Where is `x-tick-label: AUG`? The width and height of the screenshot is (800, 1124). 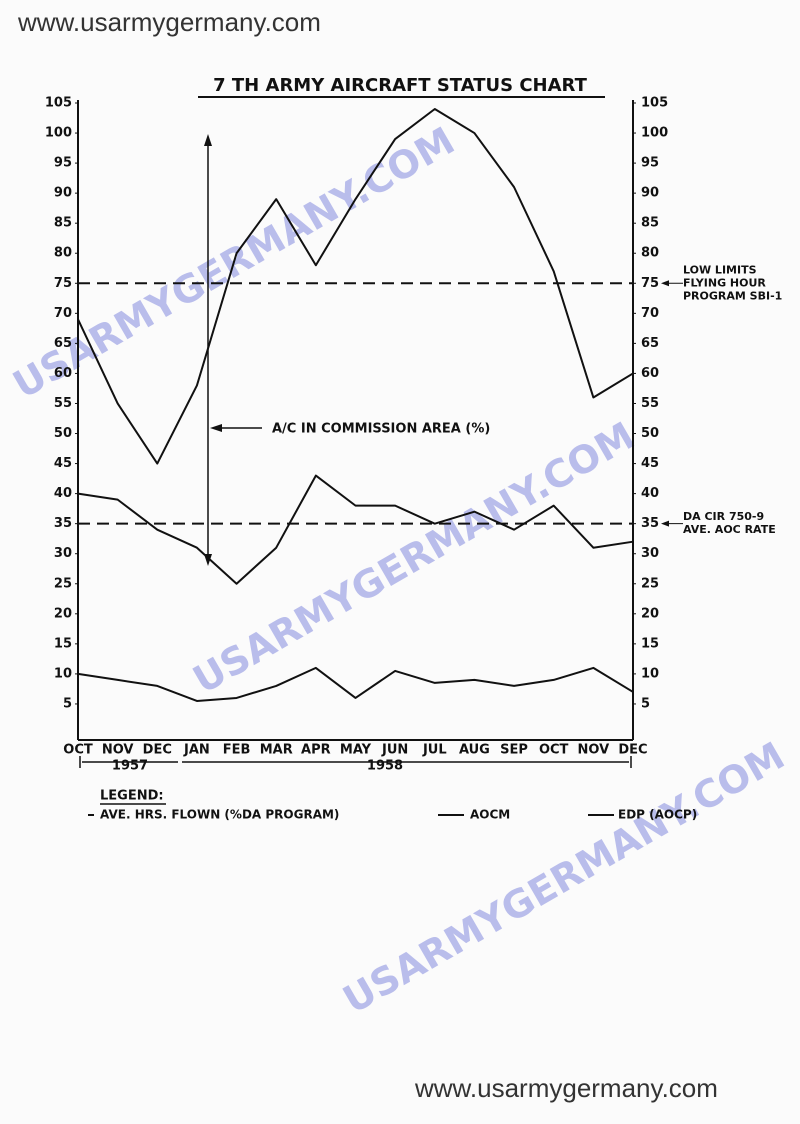
x-tick-label: AUG is located at coordinates (474, 750).